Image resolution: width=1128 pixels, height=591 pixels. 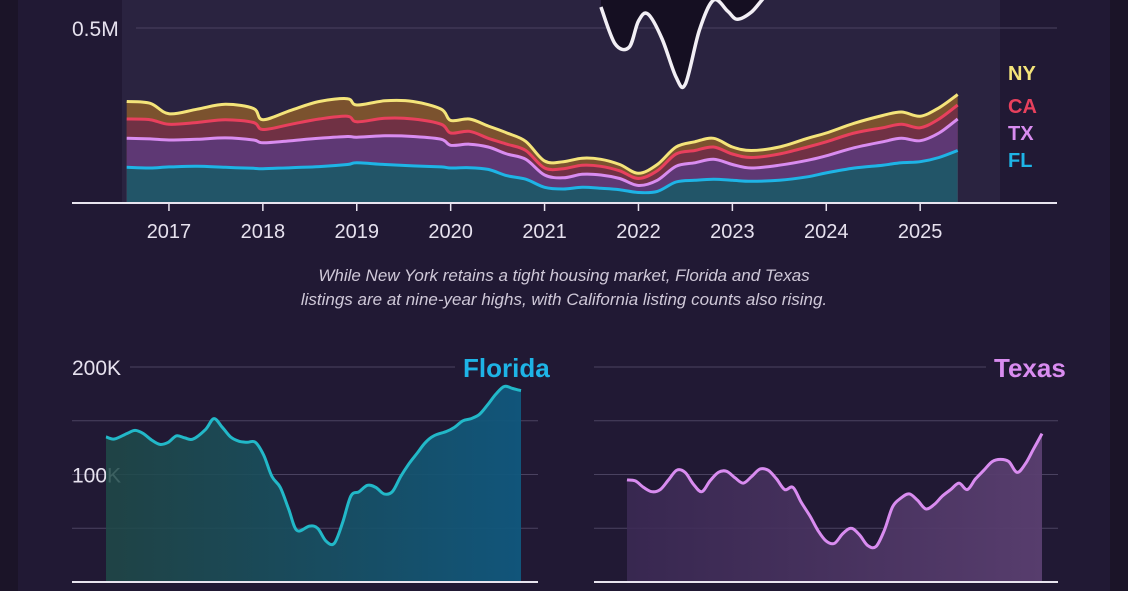 I want to click on series-label-ca: CA, so click(x=1022, y=107).